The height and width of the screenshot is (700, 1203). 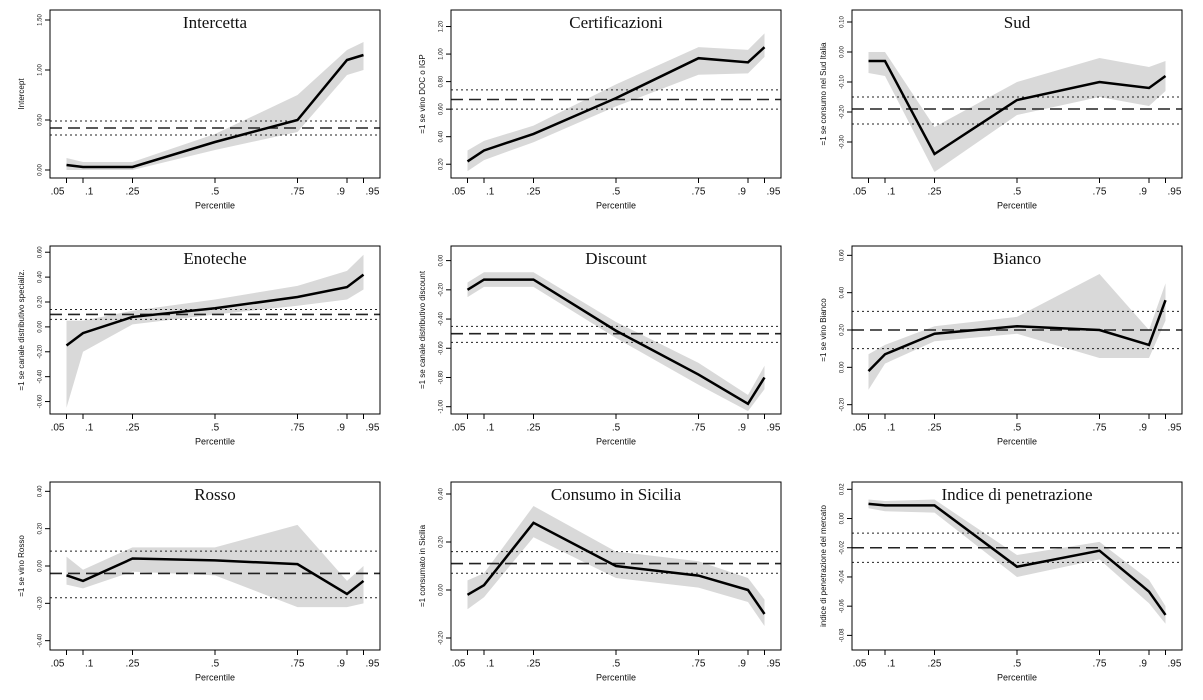 What do you see at coordinates (41, 20) in the screenshot?
I see `y-tick-label: 1.50` at bounding box center [41, 20].